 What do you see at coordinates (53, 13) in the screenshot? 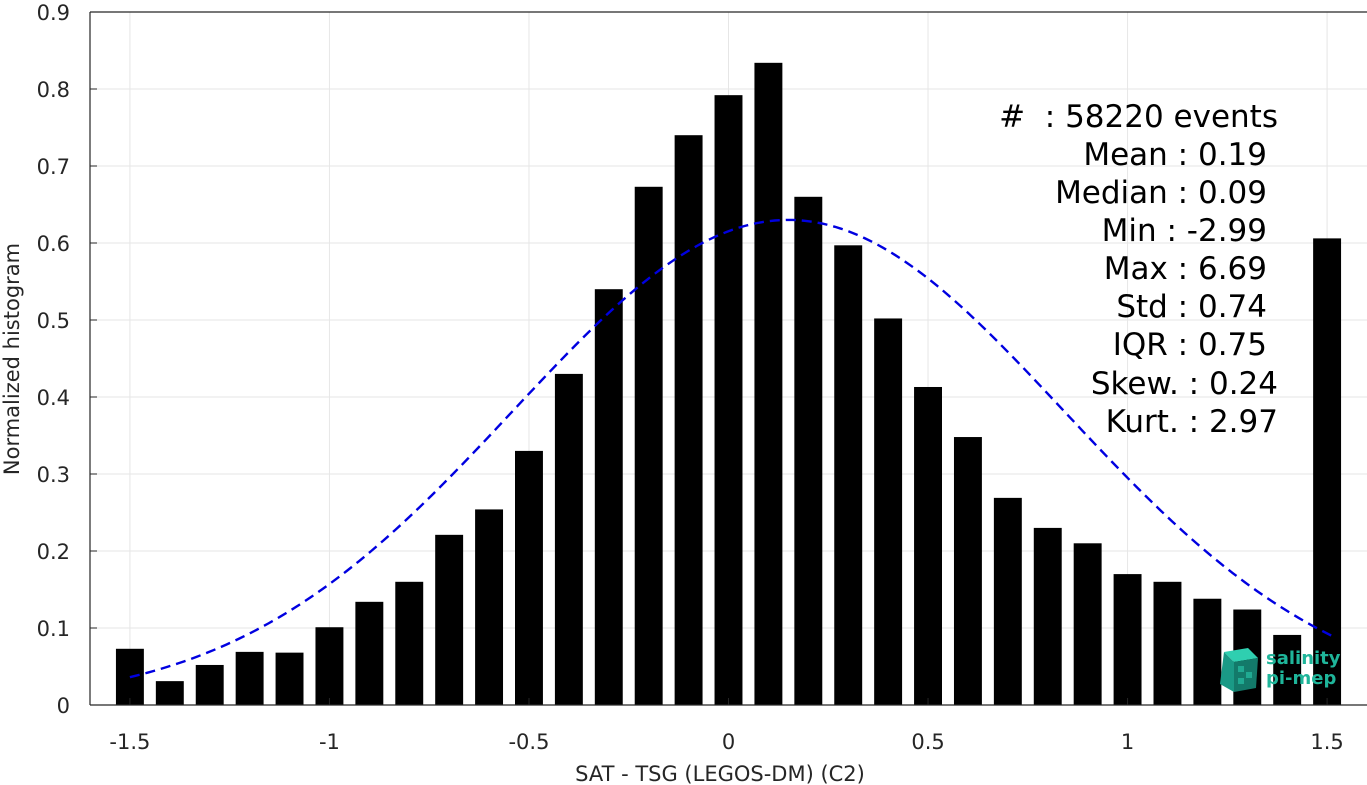
I see `y-tick-label: 0.9` at bounding box center [53, 13].